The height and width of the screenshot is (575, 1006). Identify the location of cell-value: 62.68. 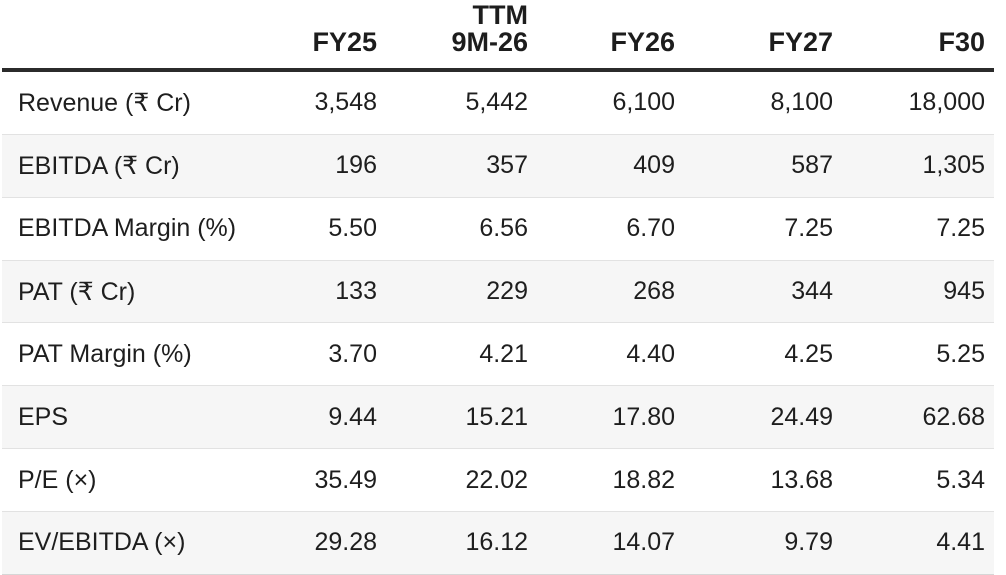
(913, 417).